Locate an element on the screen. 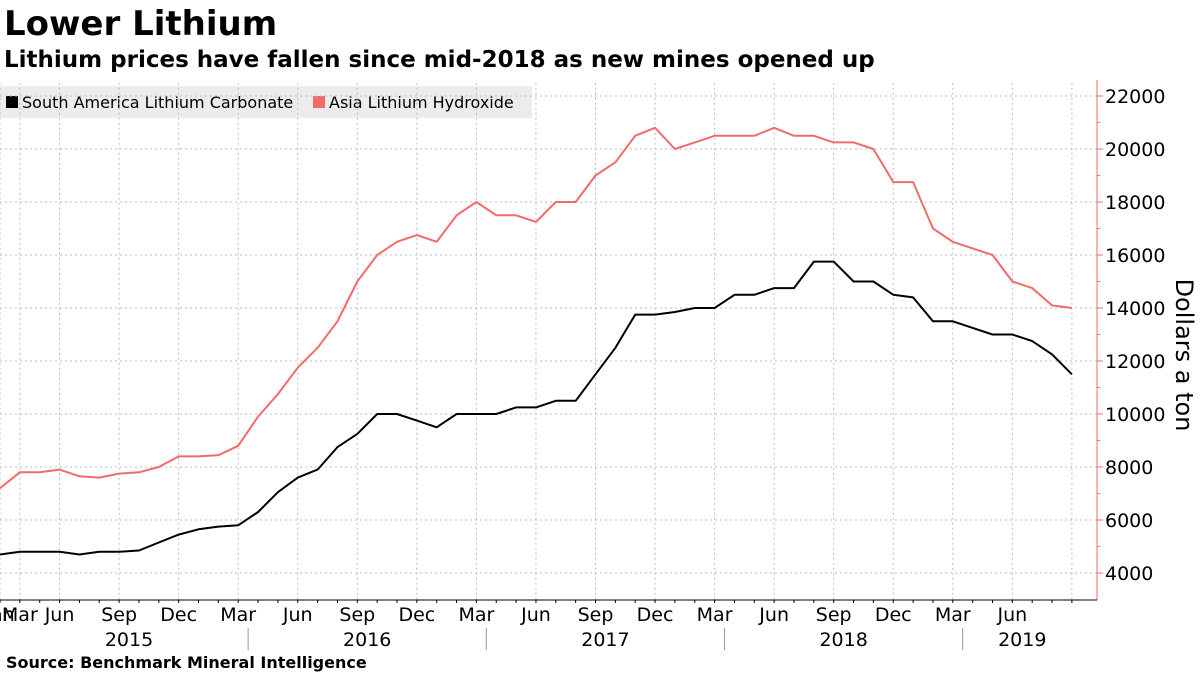 The height and width of the screenshot is (675, 1200). x-year-label: 2016 is located at coordinates (367, 640).